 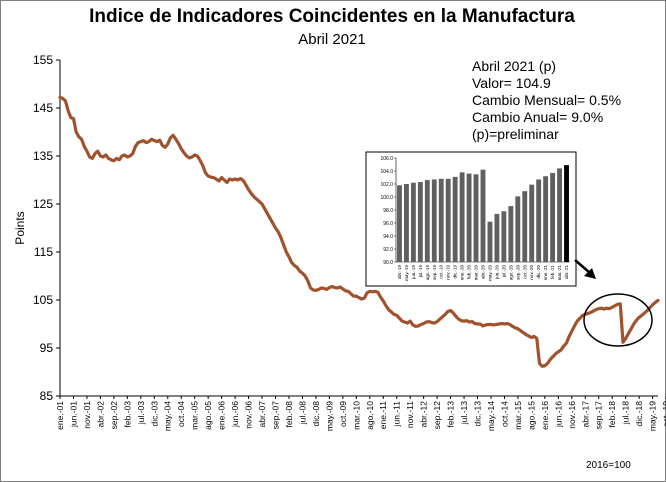 What do you see at coordinates (424, 414) in the screenshot?
I see `x-tick-label: abr.-12` at bounding box center [424, 414].